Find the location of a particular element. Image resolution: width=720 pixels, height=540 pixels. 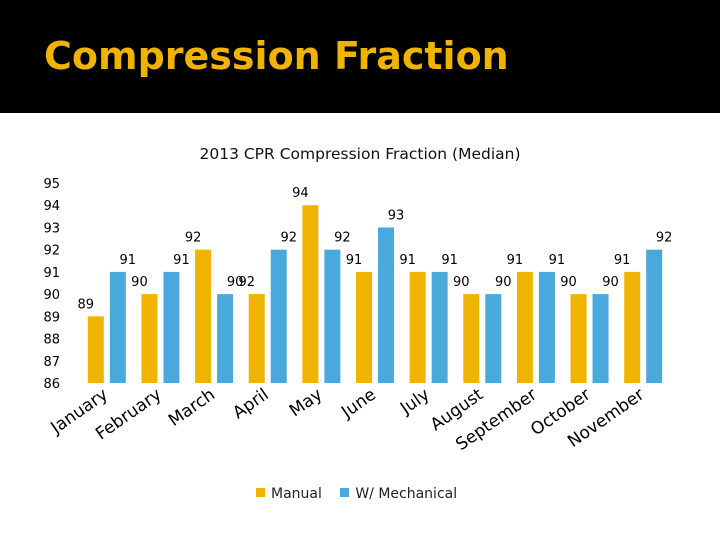

y-tick-label: 93 is located at coordinates (51, 228).